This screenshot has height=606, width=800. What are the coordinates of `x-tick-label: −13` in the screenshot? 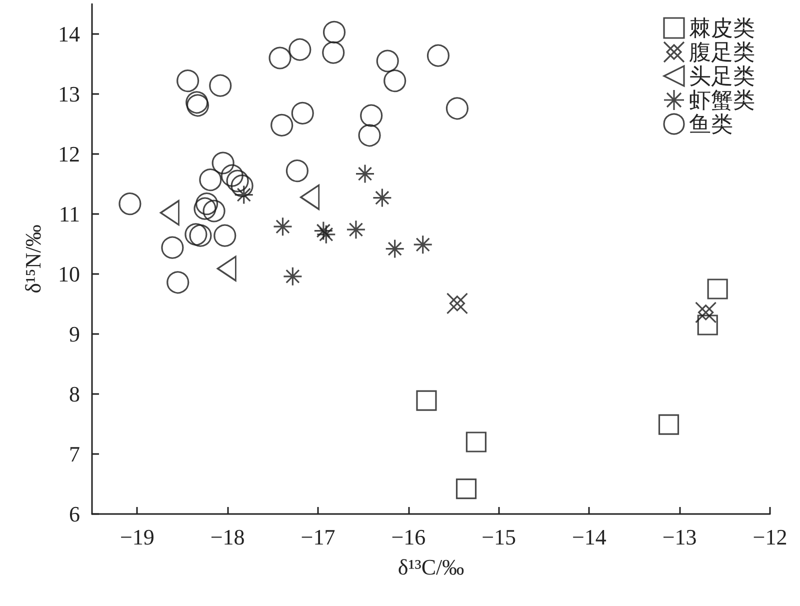 It's located at (679, 537).